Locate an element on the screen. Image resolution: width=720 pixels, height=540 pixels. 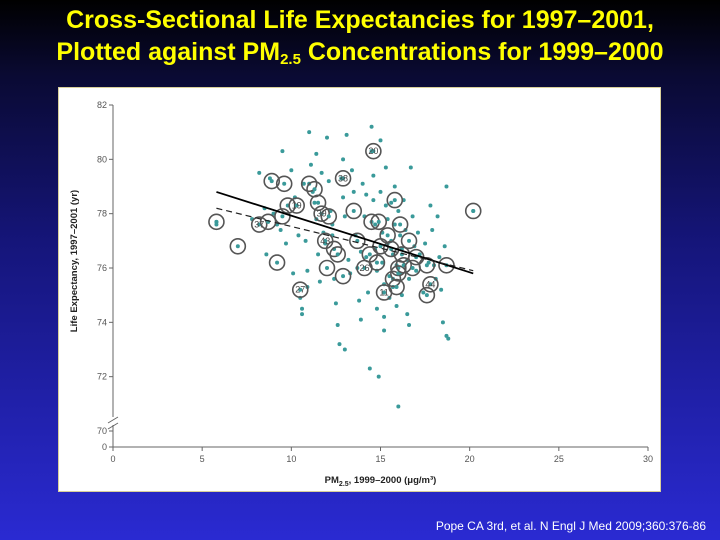
y-tick-label: 74 is located at coordinates (102, 322).